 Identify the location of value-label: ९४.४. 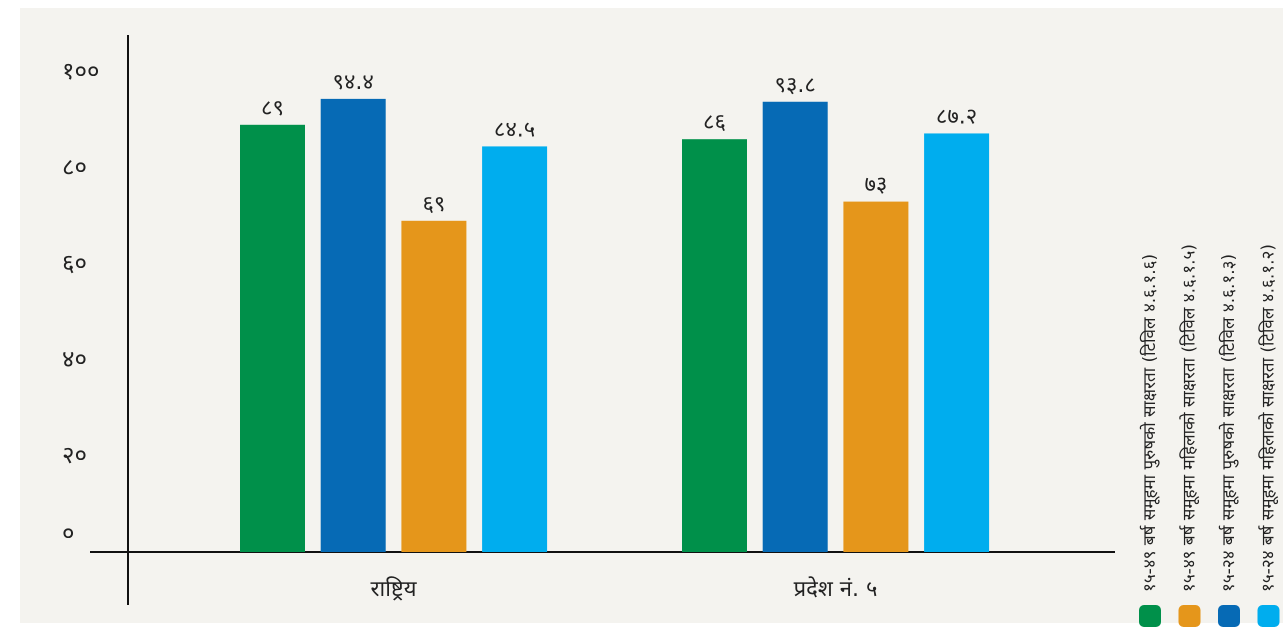
(353, 82).